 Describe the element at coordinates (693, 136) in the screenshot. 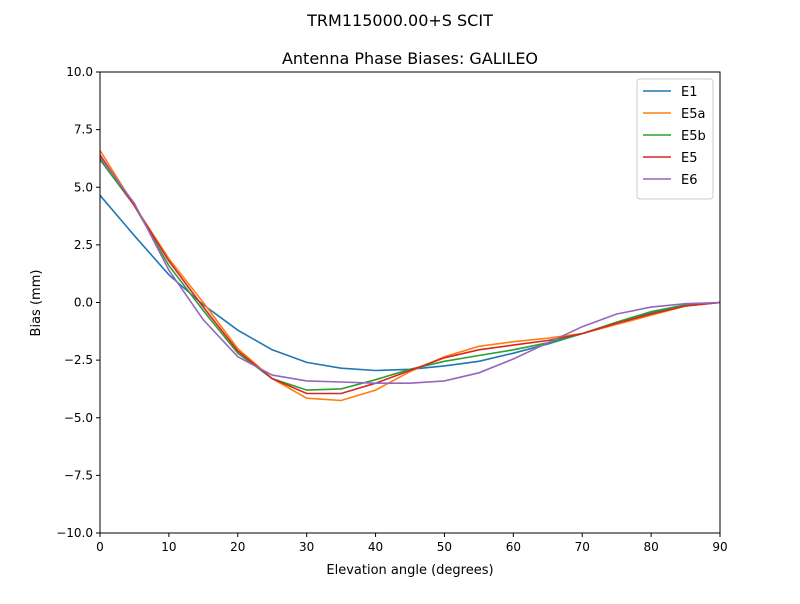

I see `legend-label: E5b` at that location.